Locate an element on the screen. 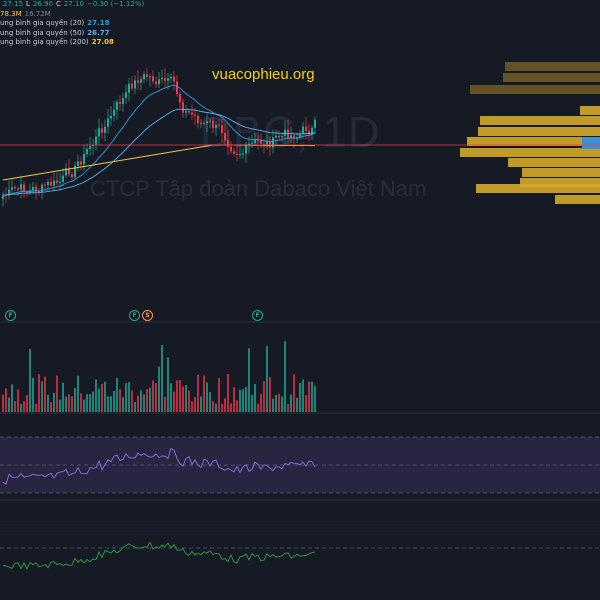 This screenshot has width=600, height=600. ma200-label: ung bình gia quyền (200) is located at coordinates (44, 42).